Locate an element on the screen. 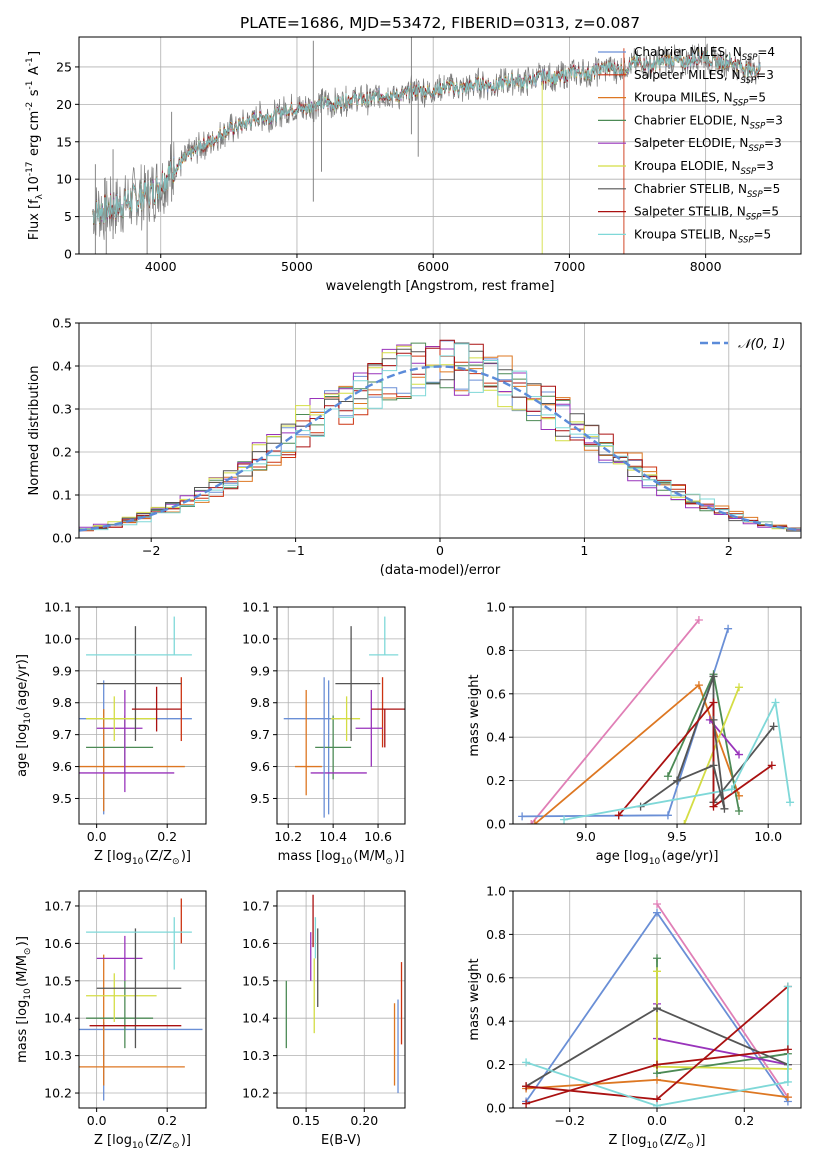 Image resolution: width=819 pixels, height=1170 pixels. gaussian-curve is located at coordinates (440, 448).